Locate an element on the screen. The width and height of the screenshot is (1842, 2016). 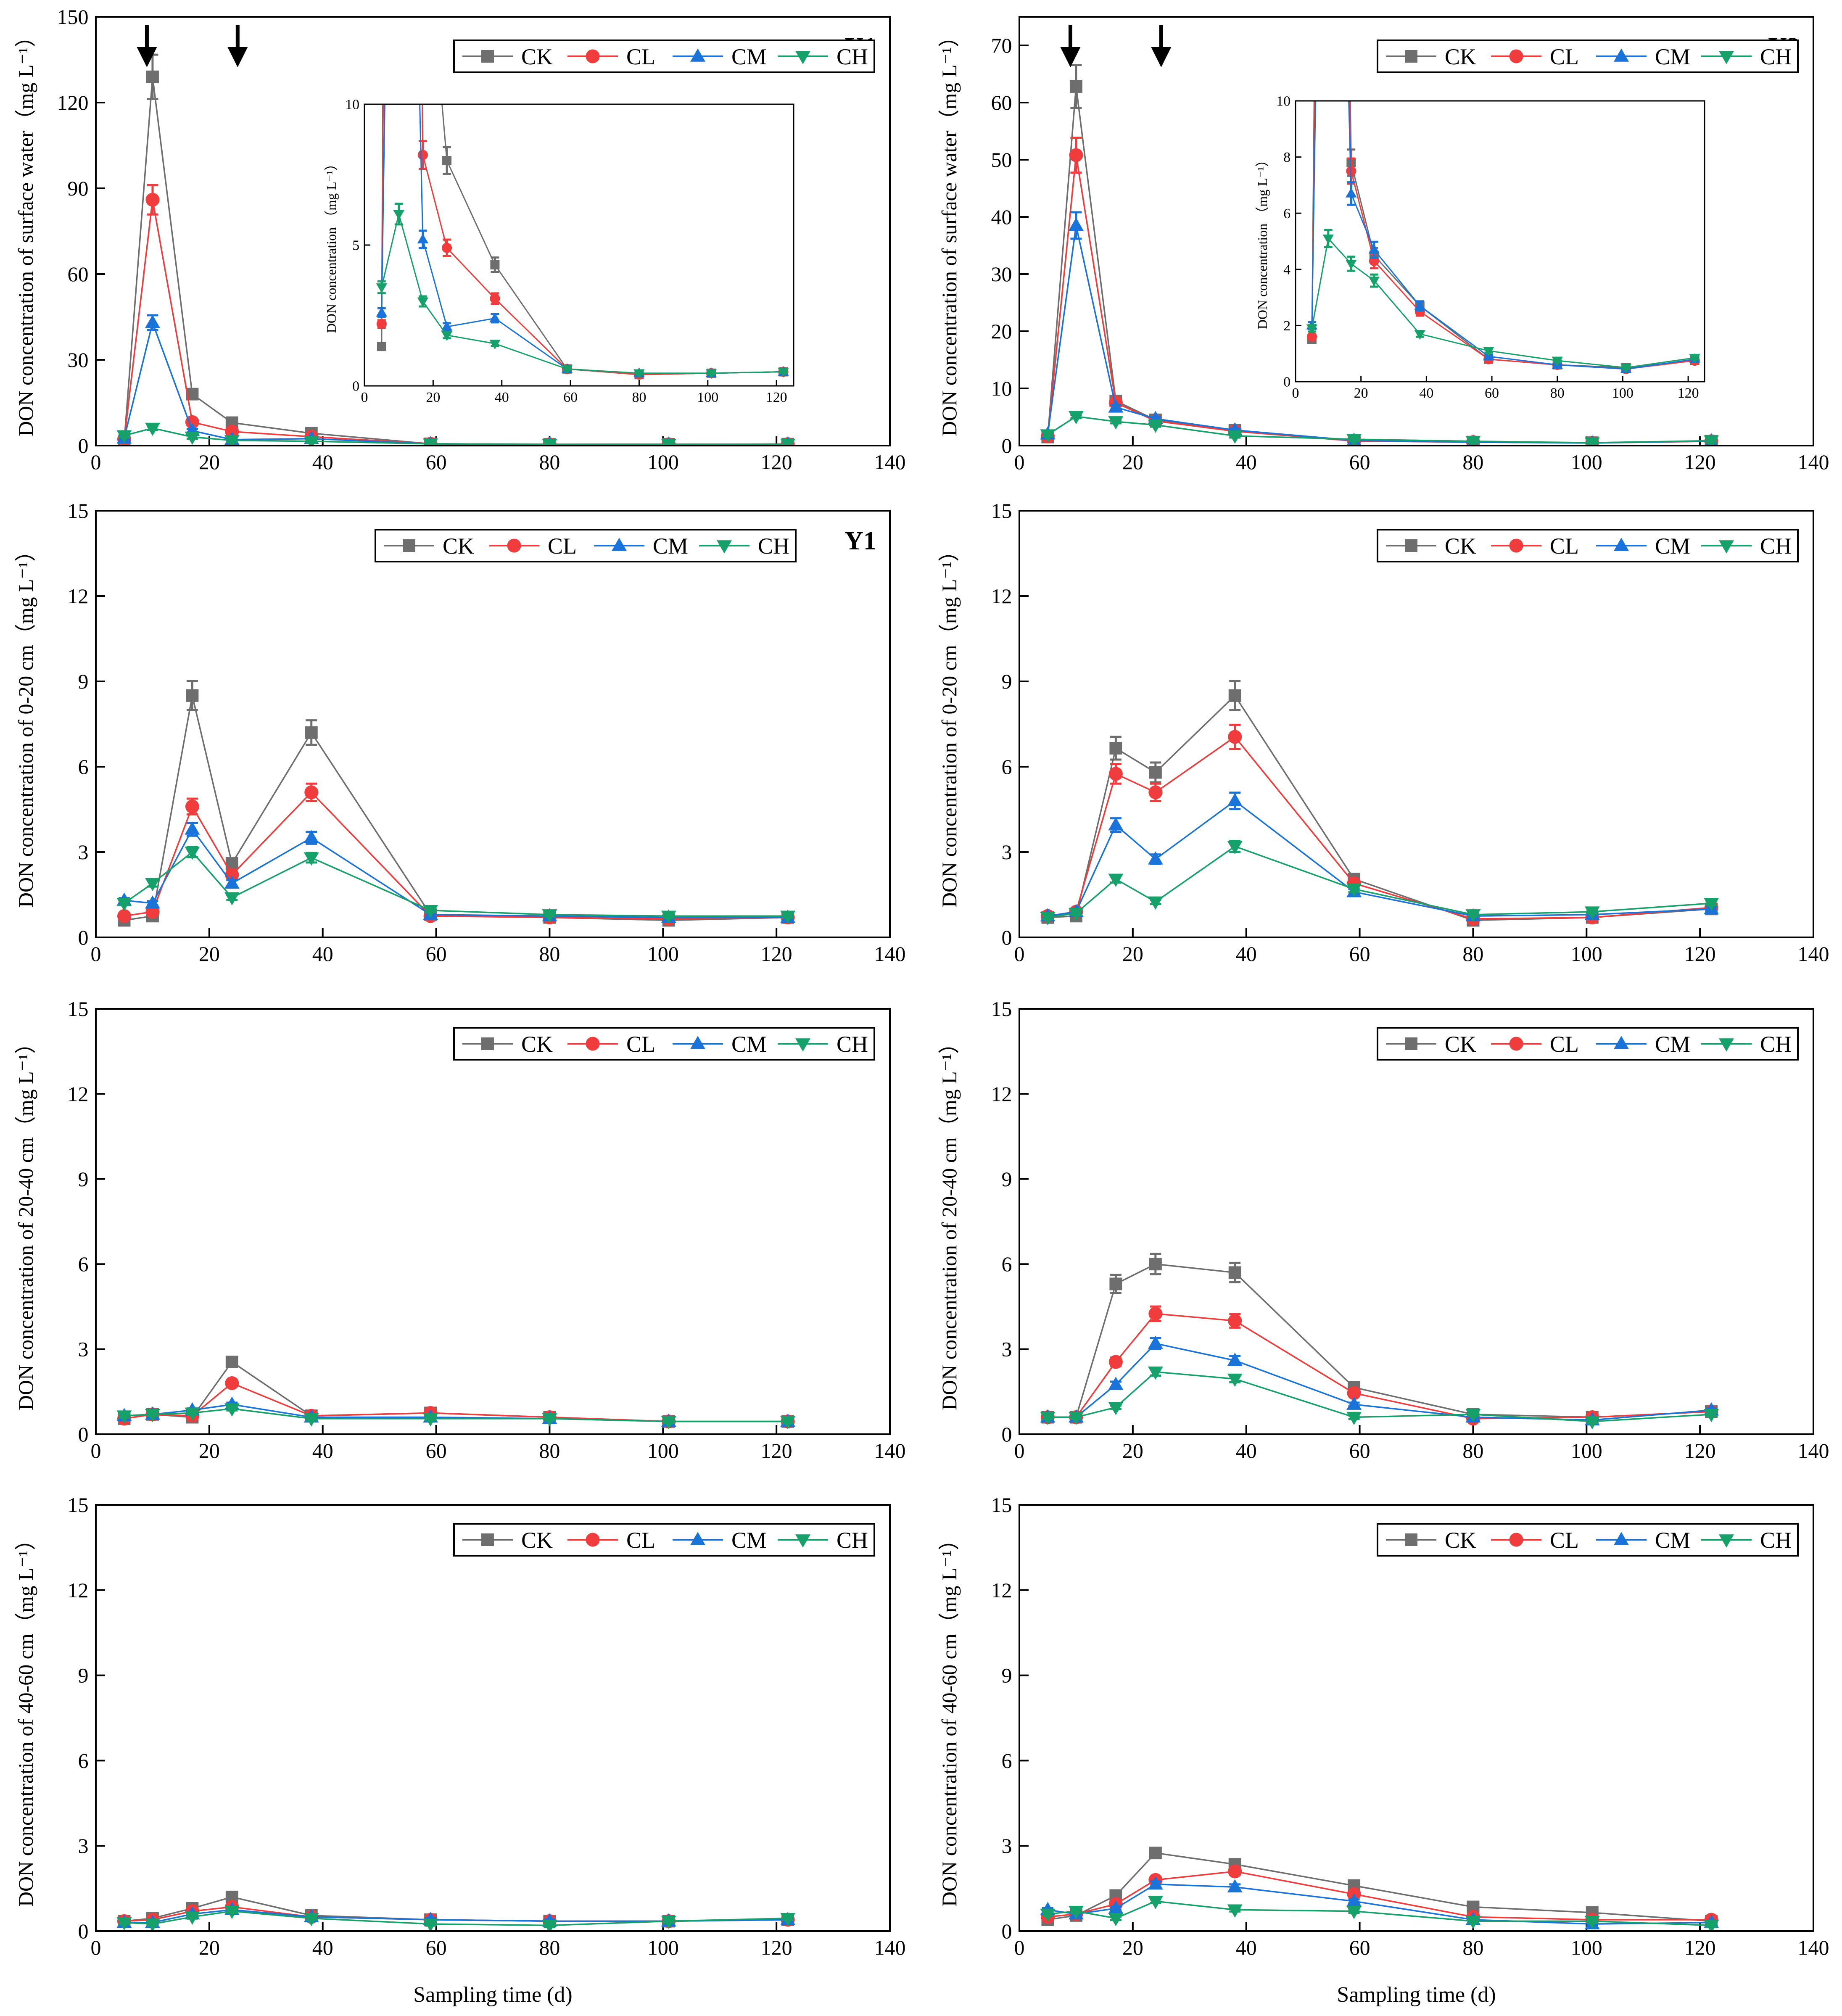
arrow-head is located at coordinates (1070, 57).